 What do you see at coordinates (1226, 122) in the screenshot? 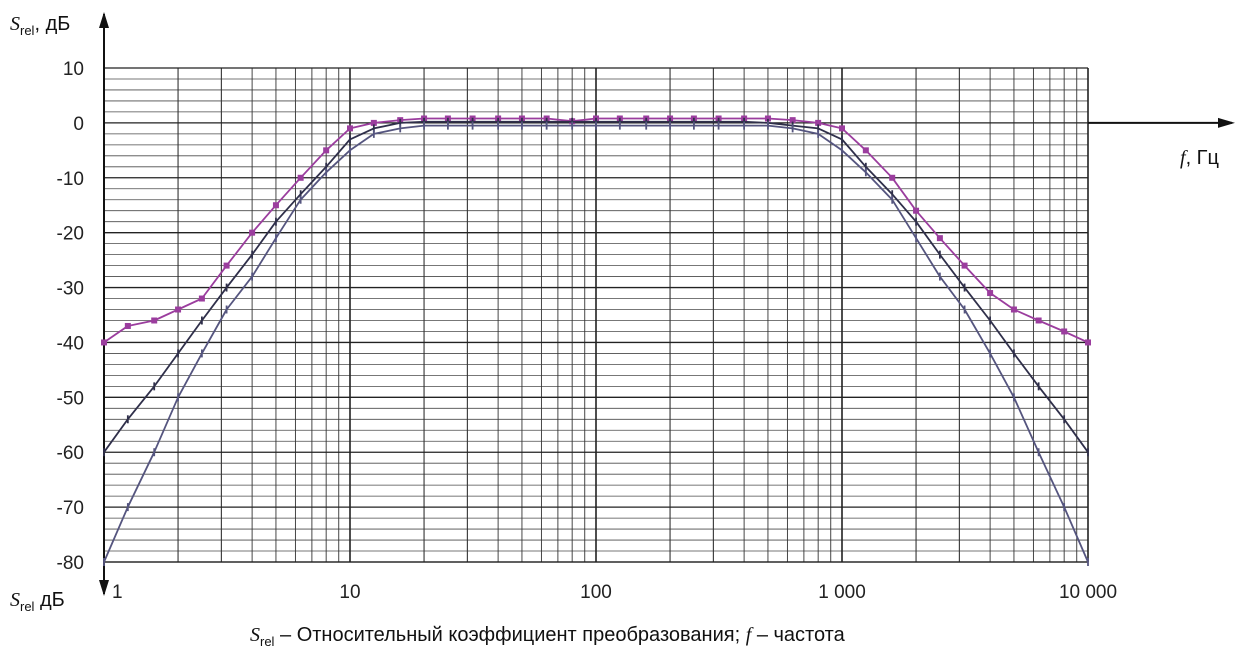
I see `x-axis-arrow` at bounding box center [1226, 122].